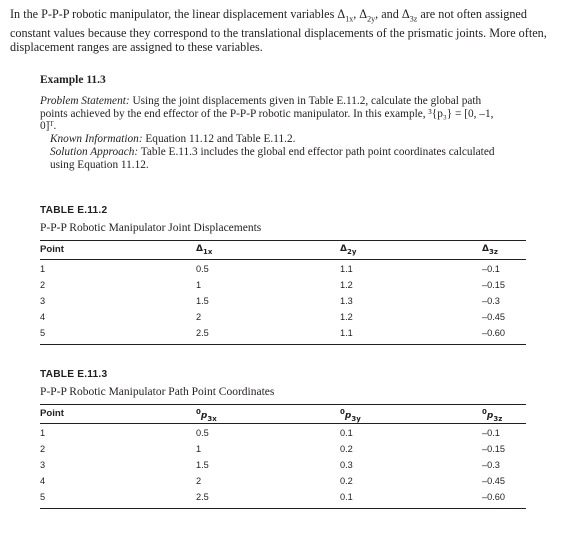  Describe the element at coordinates (491, 433) in the screenshot. I see `table2-cell: –0.1` at that location.